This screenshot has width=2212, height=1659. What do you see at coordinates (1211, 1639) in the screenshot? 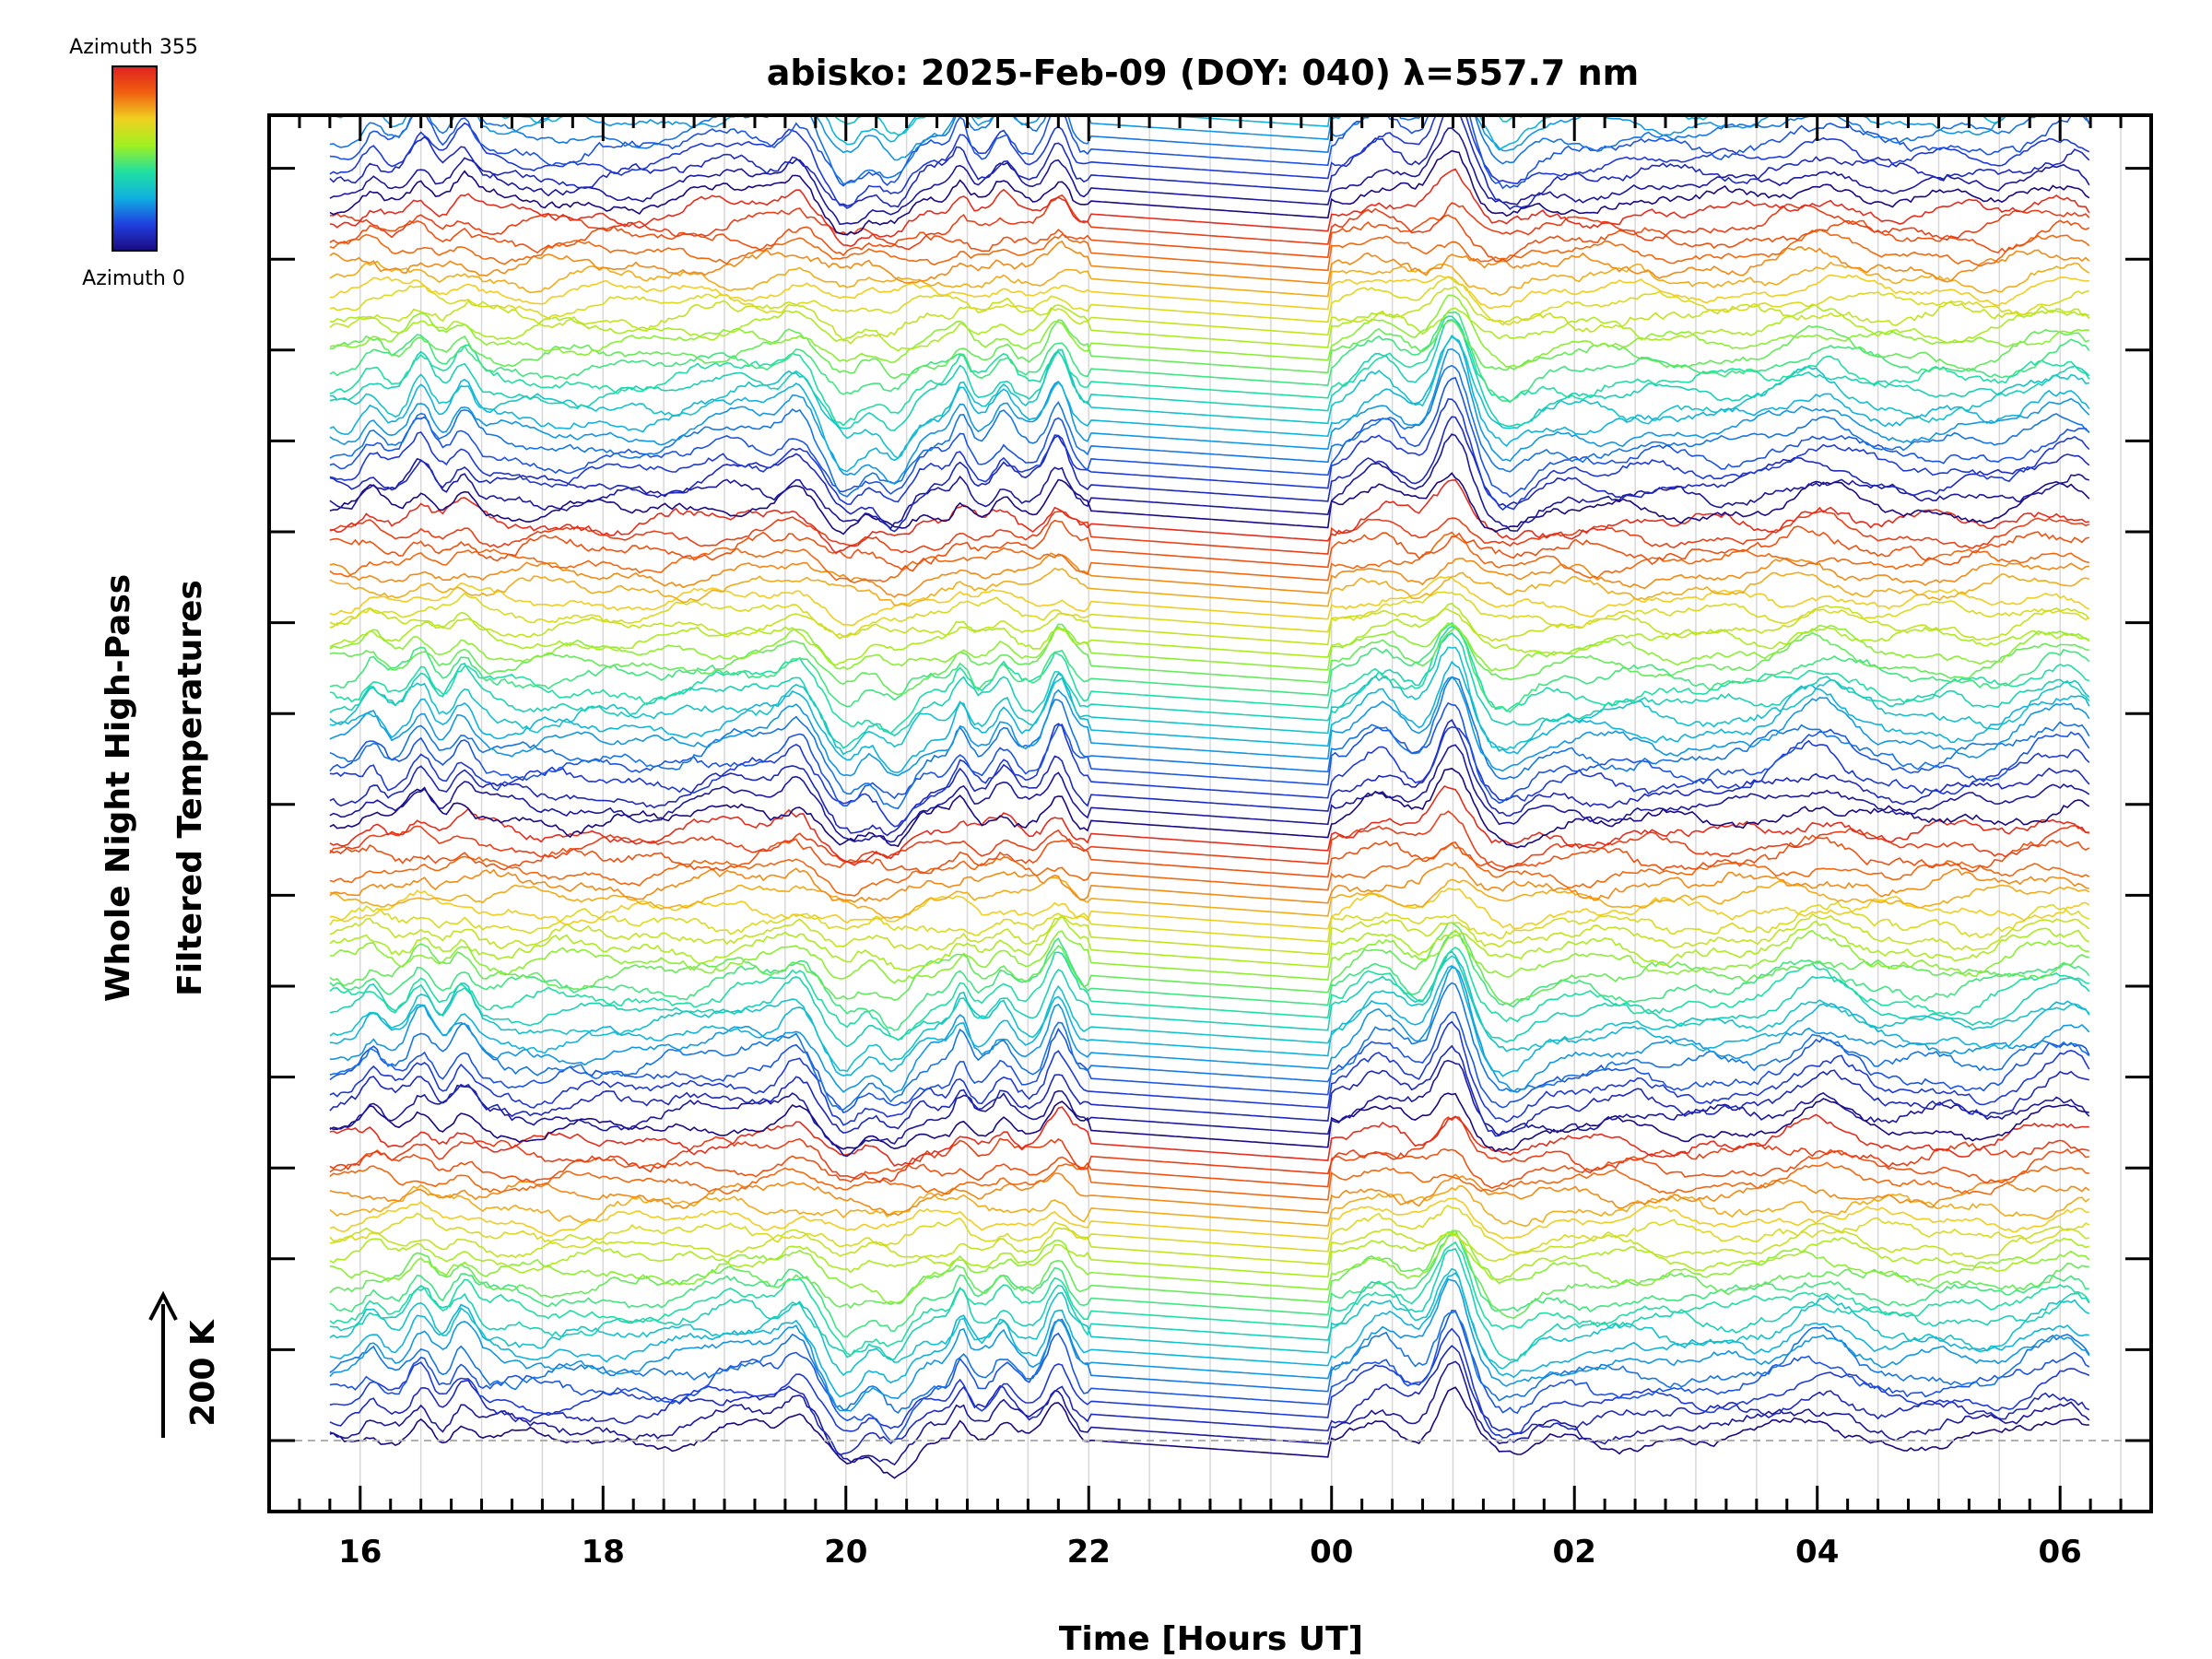
I see `x-axis-label: Time [Hours UT]` at bounding box center [1211, 1639].